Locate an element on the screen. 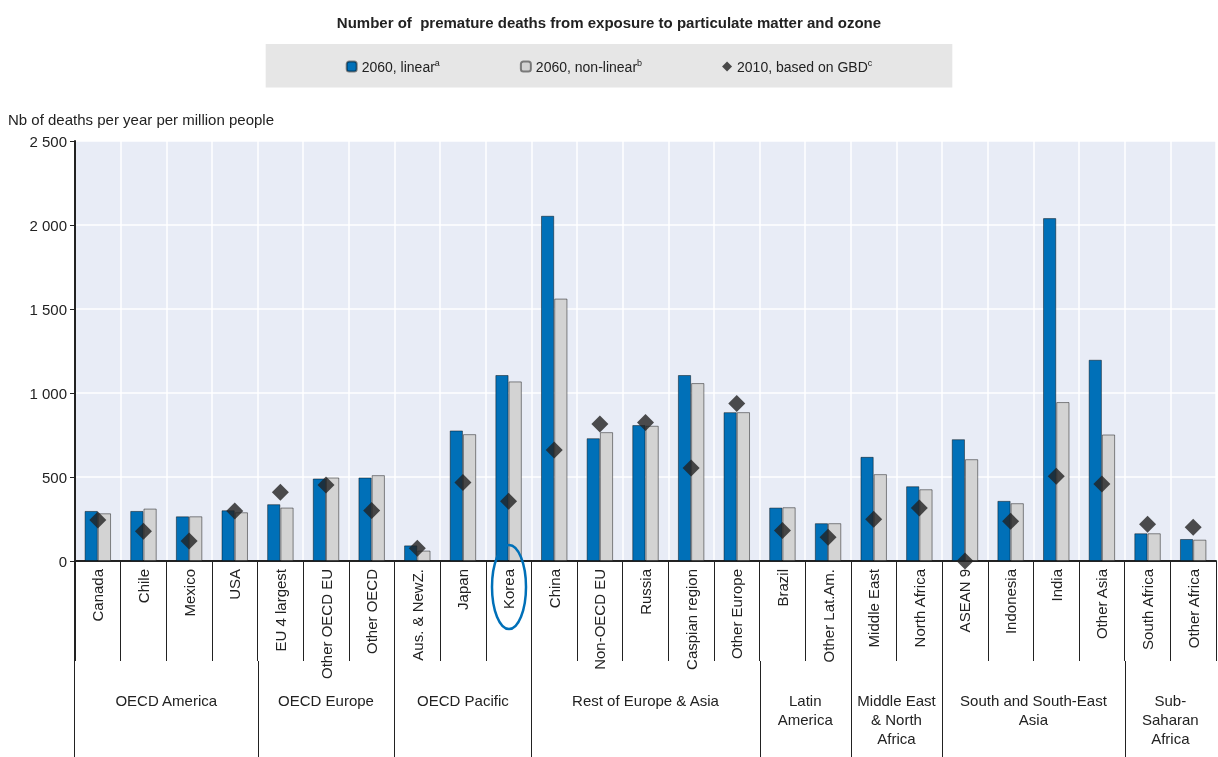  x-tick-label: Non-OECD EU is located at coordinates (600, 619).